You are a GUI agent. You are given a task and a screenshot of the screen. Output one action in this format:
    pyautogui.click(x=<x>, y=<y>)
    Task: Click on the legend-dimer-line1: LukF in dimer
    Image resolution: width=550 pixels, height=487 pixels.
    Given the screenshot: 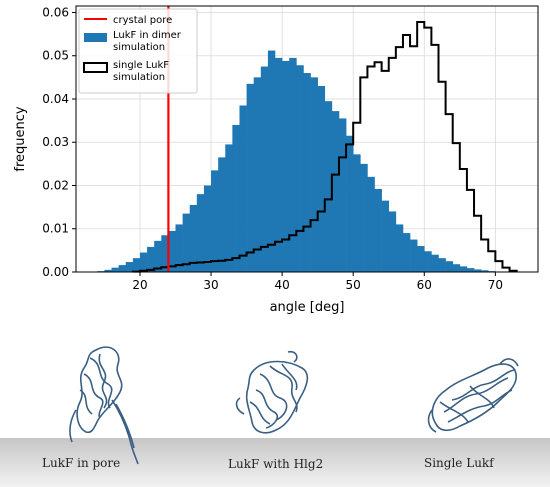 What is the action you would take?
    pyautogui.click(x=147, y=35)
    